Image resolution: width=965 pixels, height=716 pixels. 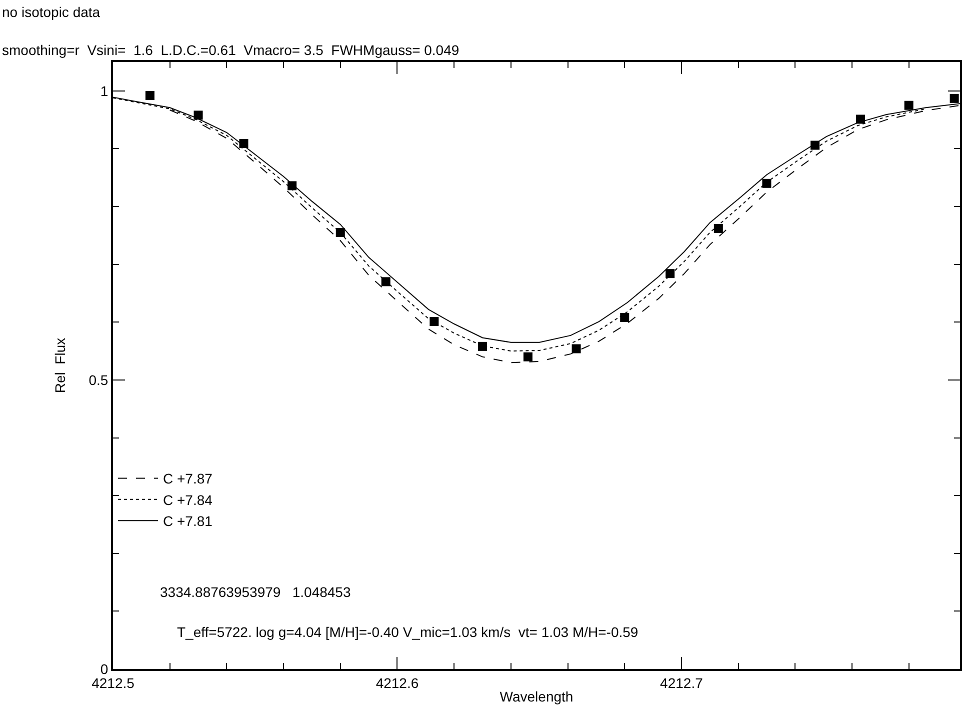 I want to click on x-tick-label: 4212.7, so click(x=682, y=682).